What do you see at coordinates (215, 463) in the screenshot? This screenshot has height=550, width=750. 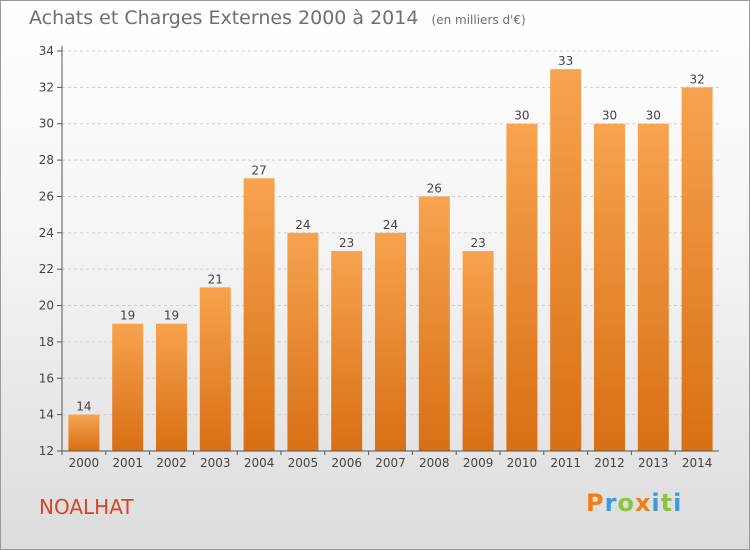 I see `x-tick-label: 2003` at bounding box center [215, 463].